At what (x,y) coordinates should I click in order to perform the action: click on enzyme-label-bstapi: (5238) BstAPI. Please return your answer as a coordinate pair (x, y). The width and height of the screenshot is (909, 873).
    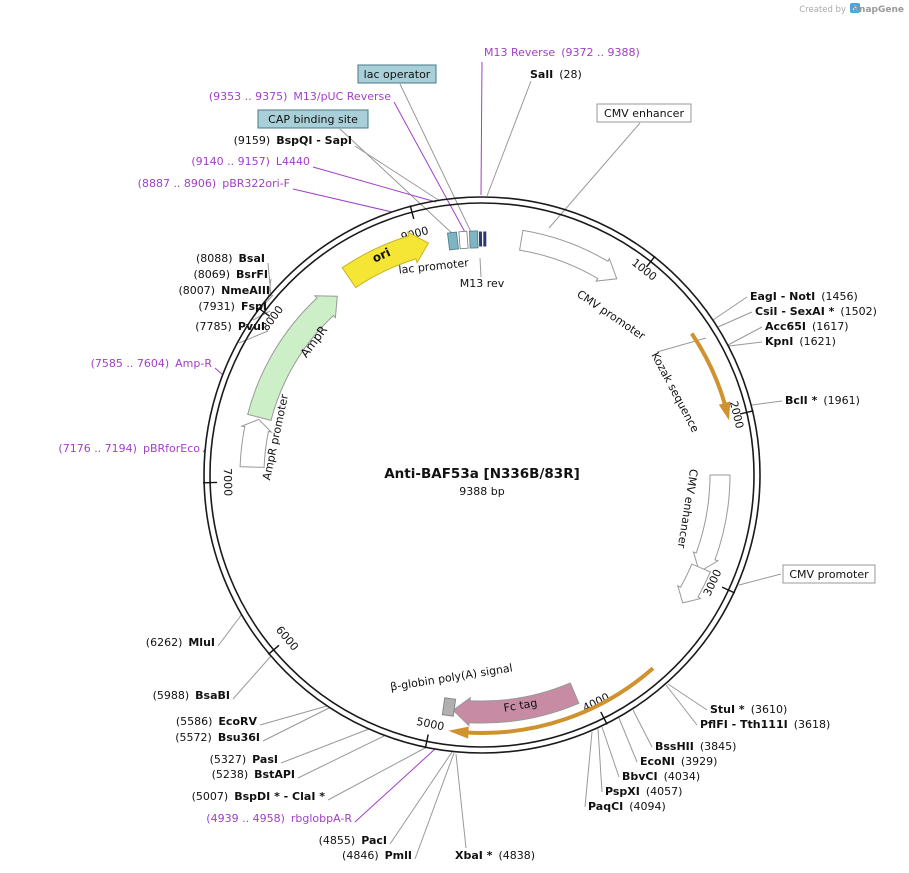
    Looking at the image, I should click on (253, 774).